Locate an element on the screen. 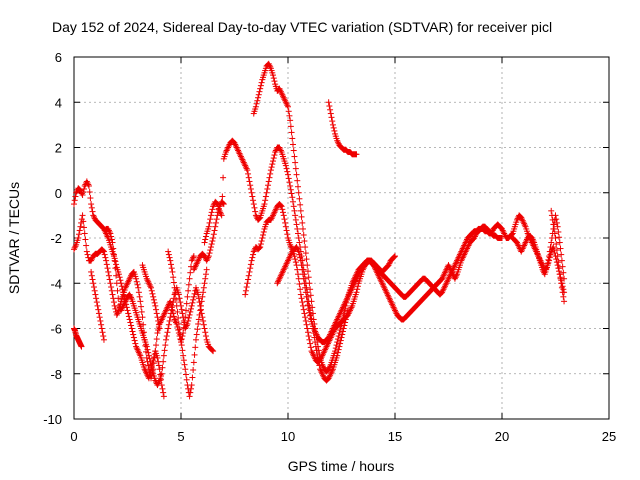 The width and height of the screenshot is (640, 480). y-tick-label: -10 is located at coordinates (52, 419).